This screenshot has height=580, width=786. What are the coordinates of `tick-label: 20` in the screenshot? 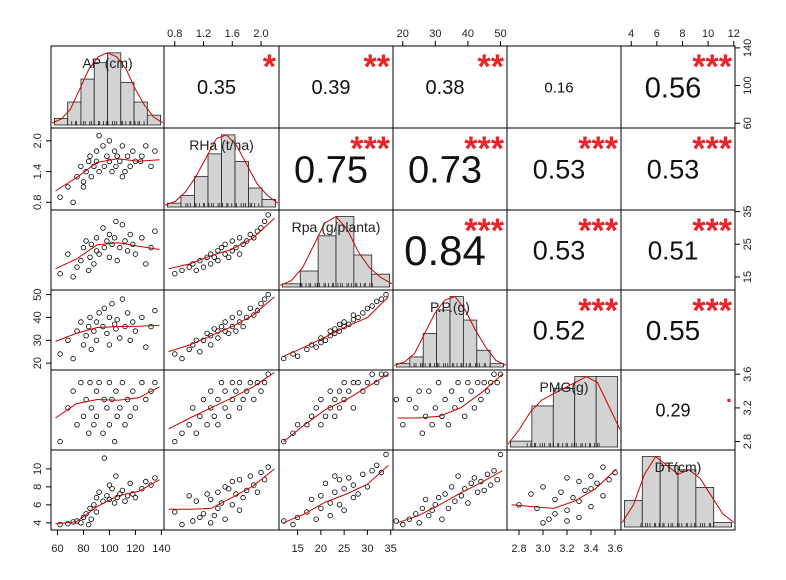 It's located at (321, 549).